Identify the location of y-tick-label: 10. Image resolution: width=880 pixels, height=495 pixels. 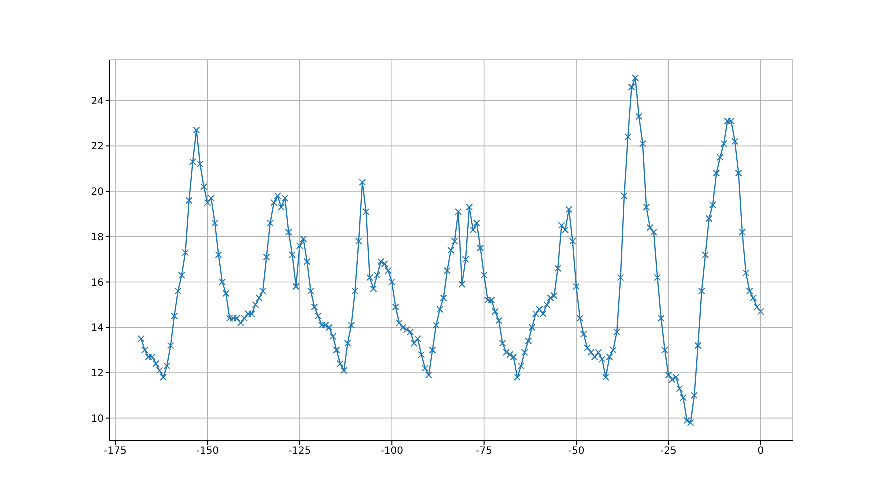
(97, 419).